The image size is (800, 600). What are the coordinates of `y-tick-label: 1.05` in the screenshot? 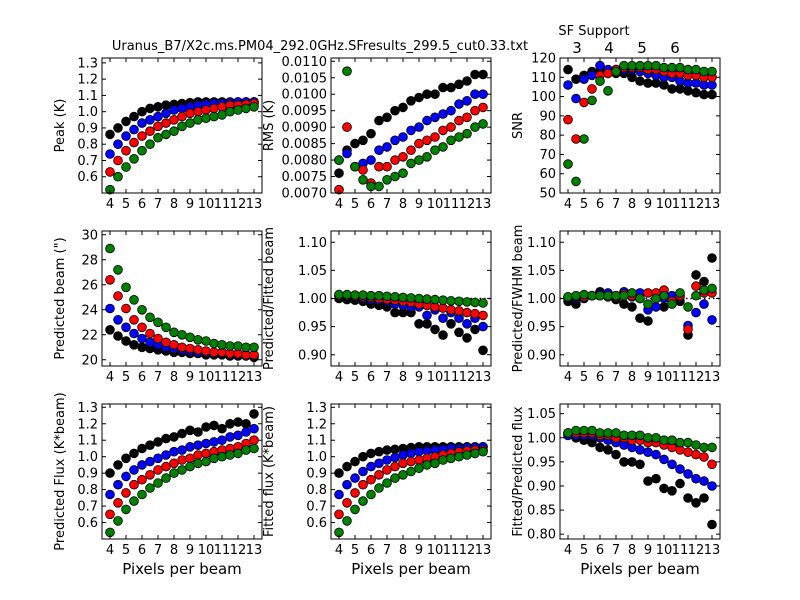 It's located at (541, 414).